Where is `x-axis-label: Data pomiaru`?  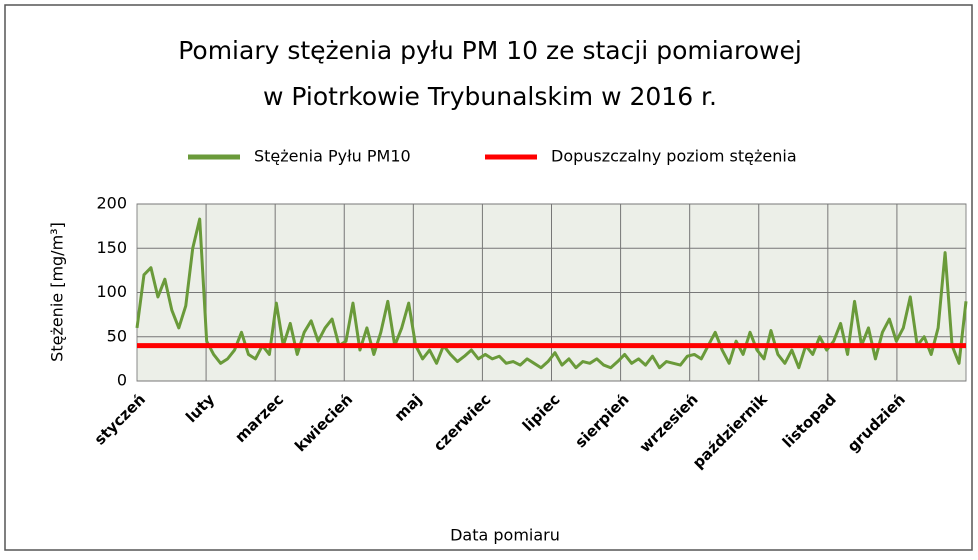 x-axis-label: Data pomiaru is located at coordinates (505, 535).